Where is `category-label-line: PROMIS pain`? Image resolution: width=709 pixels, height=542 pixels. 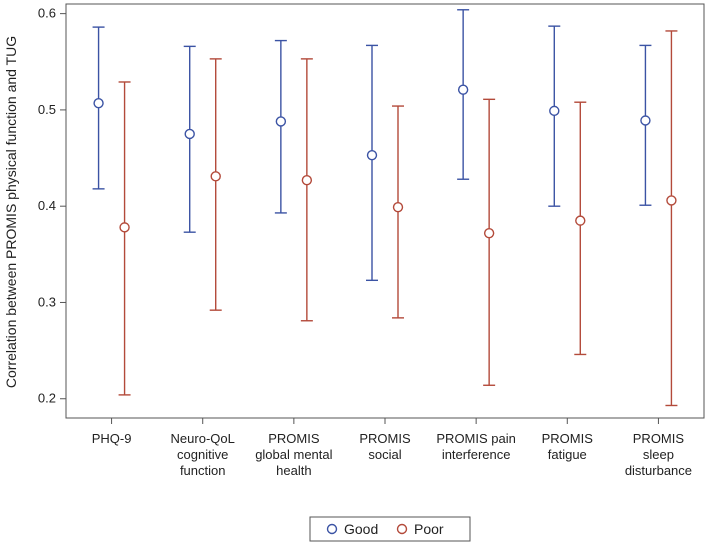
category-label-line: PROMIS pain is located at coordinates (475, 438).